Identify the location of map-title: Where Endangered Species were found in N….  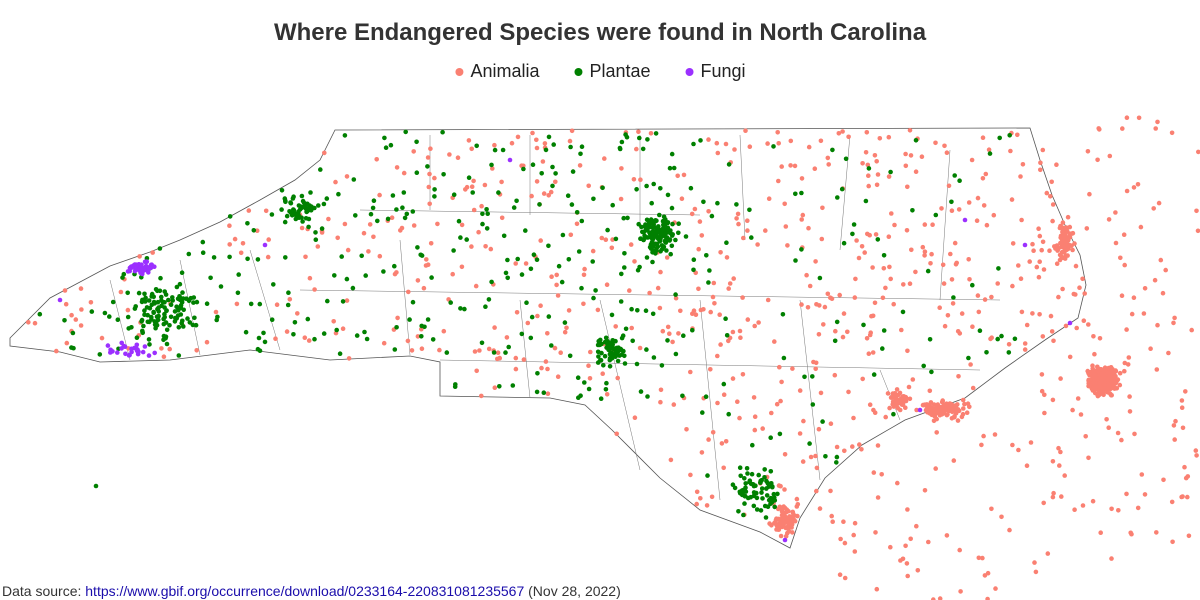
(600, 32).